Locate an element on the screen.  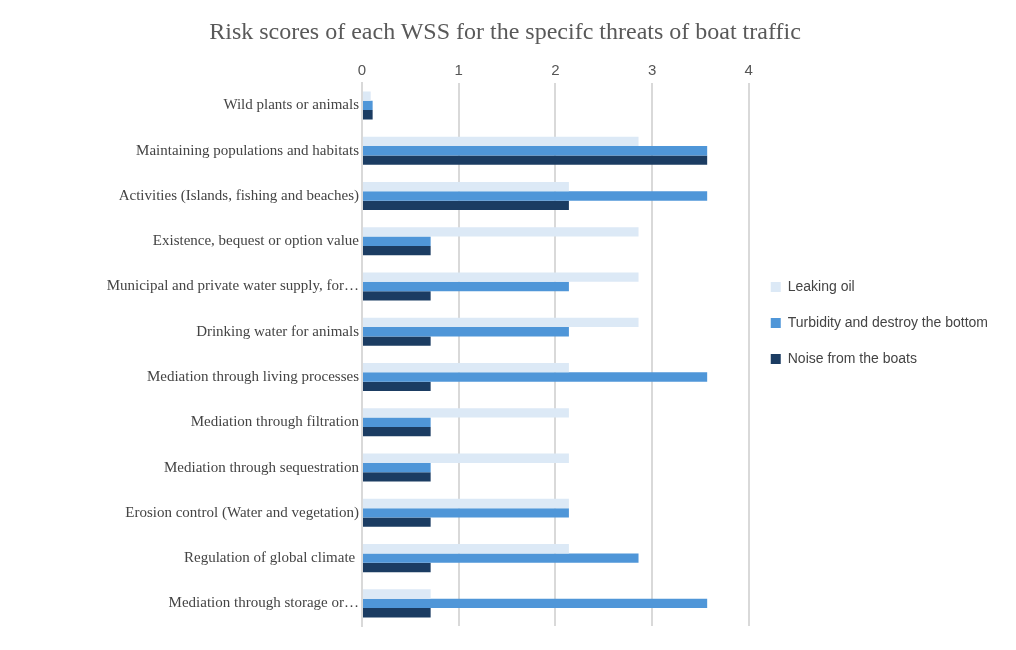
x-tick-label: 3 is located at coordinates (652, 69).